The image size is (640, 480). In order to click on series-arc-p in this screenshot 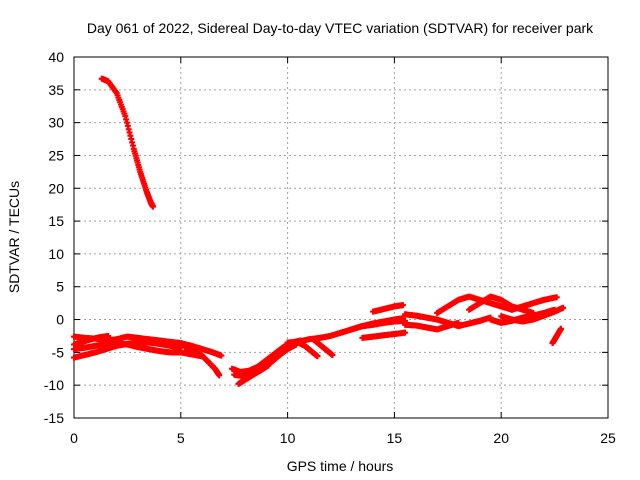, I will do `click(432, 326)`.